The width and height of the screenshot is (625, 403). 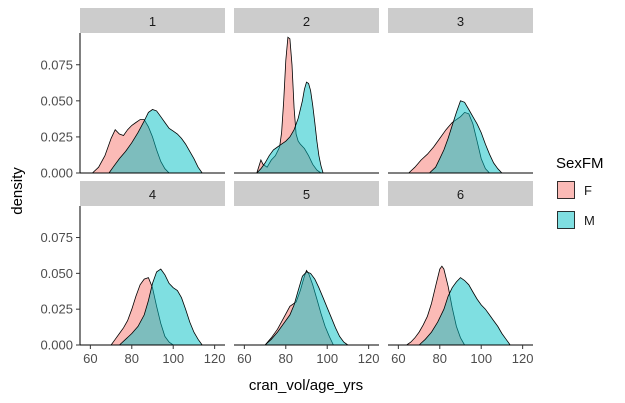 I want to click on facet-strip-label: 2, so click(x=306, y=21).